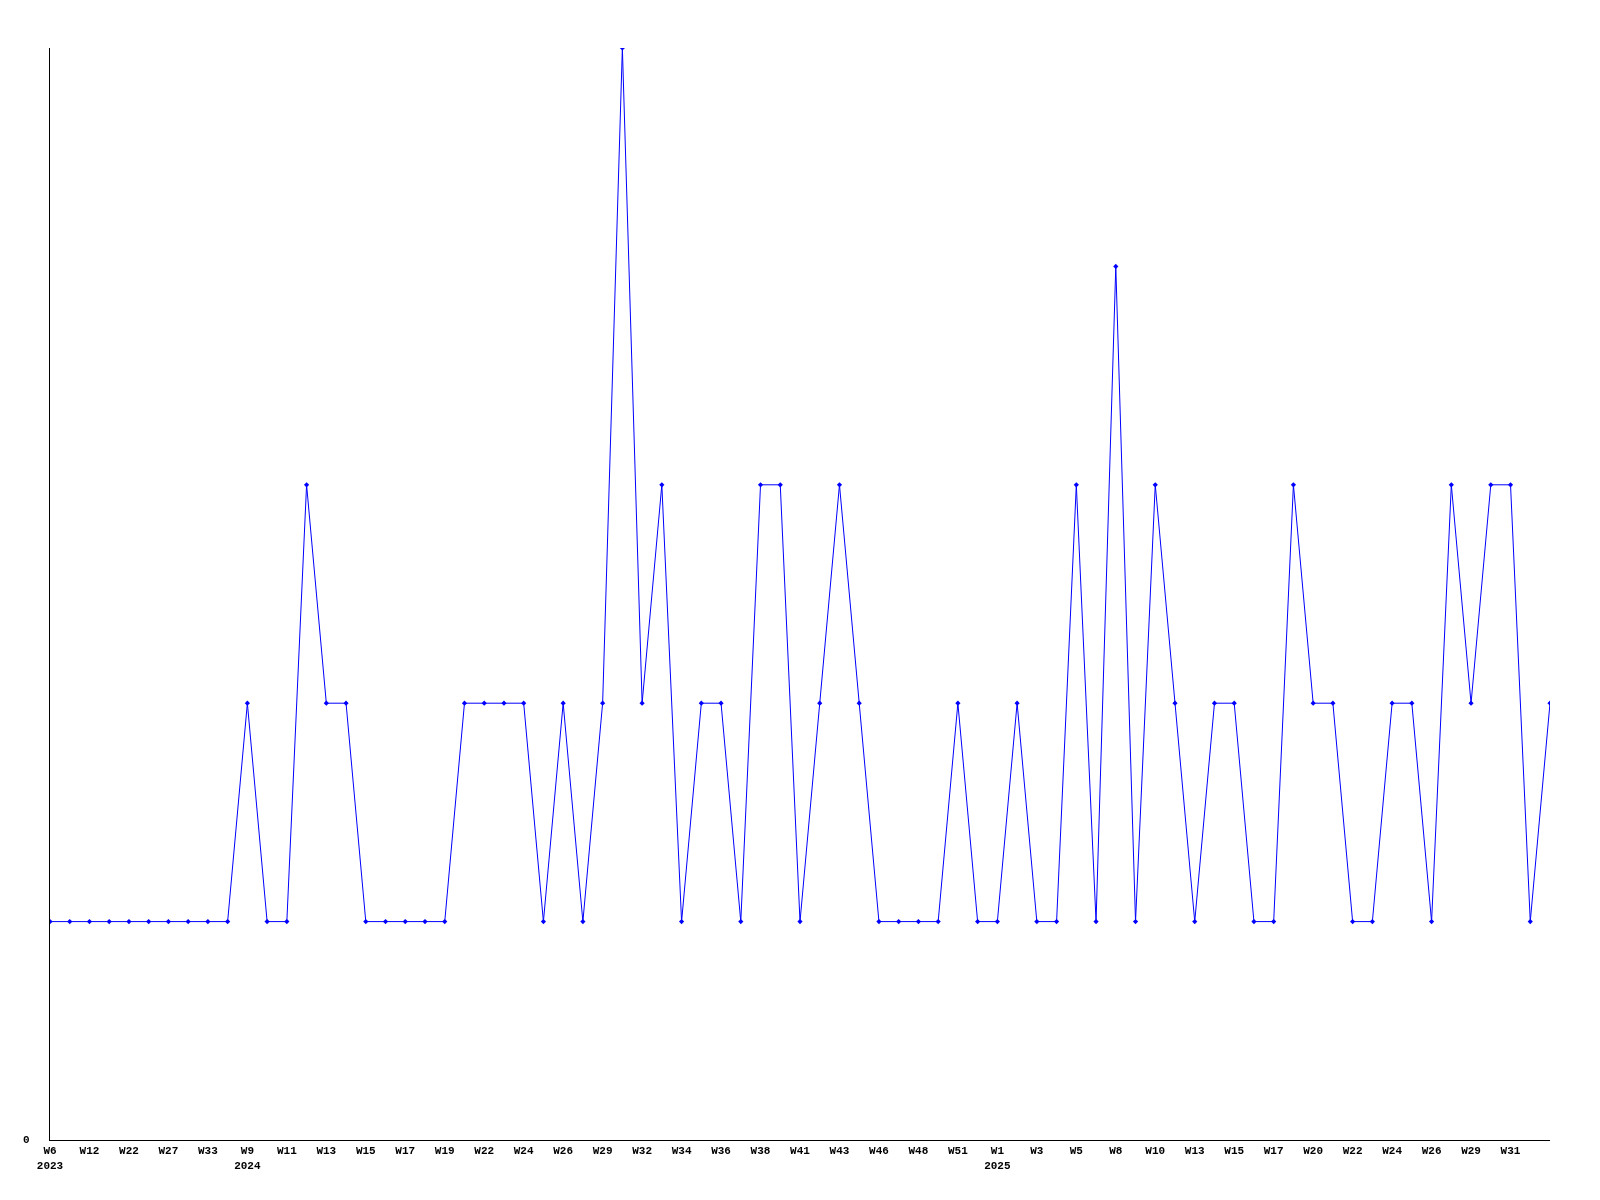  I want to click on x-tick-label: W5, so click(1076, 1151).